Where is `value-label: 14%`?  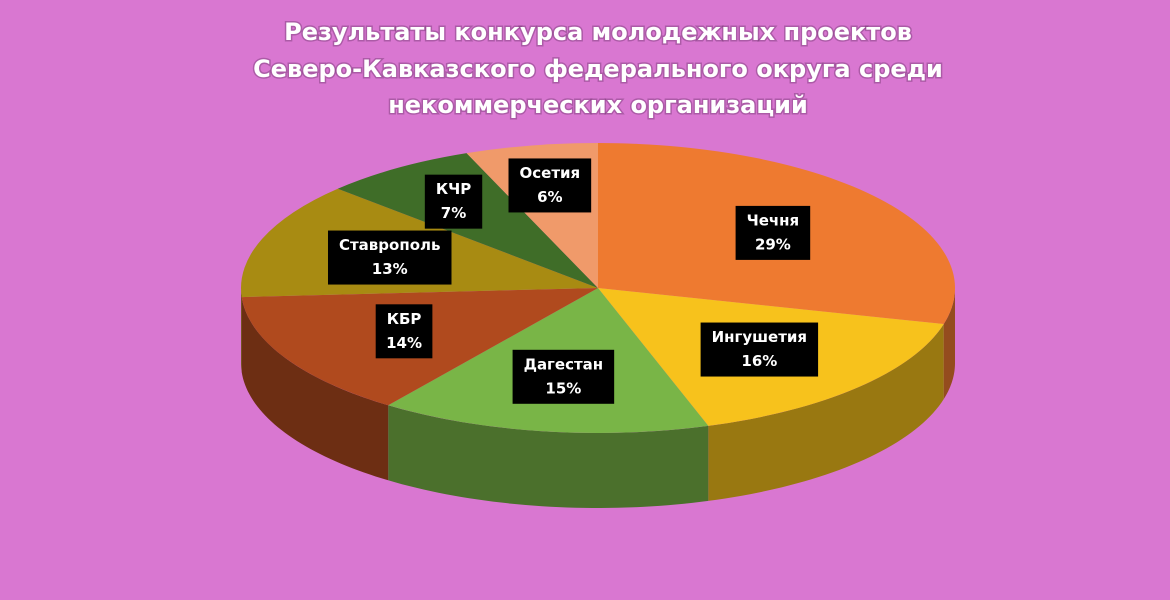
value-label: 14% is located at coordinates (404, 343).